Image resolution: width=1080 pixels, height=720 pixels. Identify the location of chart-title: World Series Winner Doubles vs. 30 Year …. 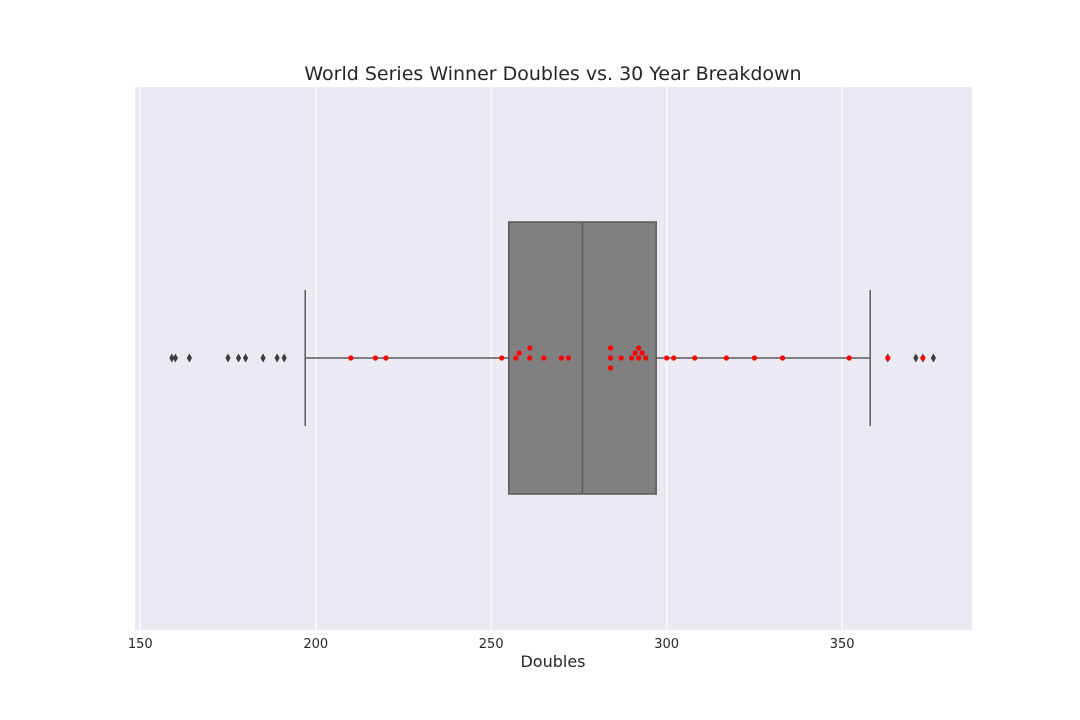
(552, 74).